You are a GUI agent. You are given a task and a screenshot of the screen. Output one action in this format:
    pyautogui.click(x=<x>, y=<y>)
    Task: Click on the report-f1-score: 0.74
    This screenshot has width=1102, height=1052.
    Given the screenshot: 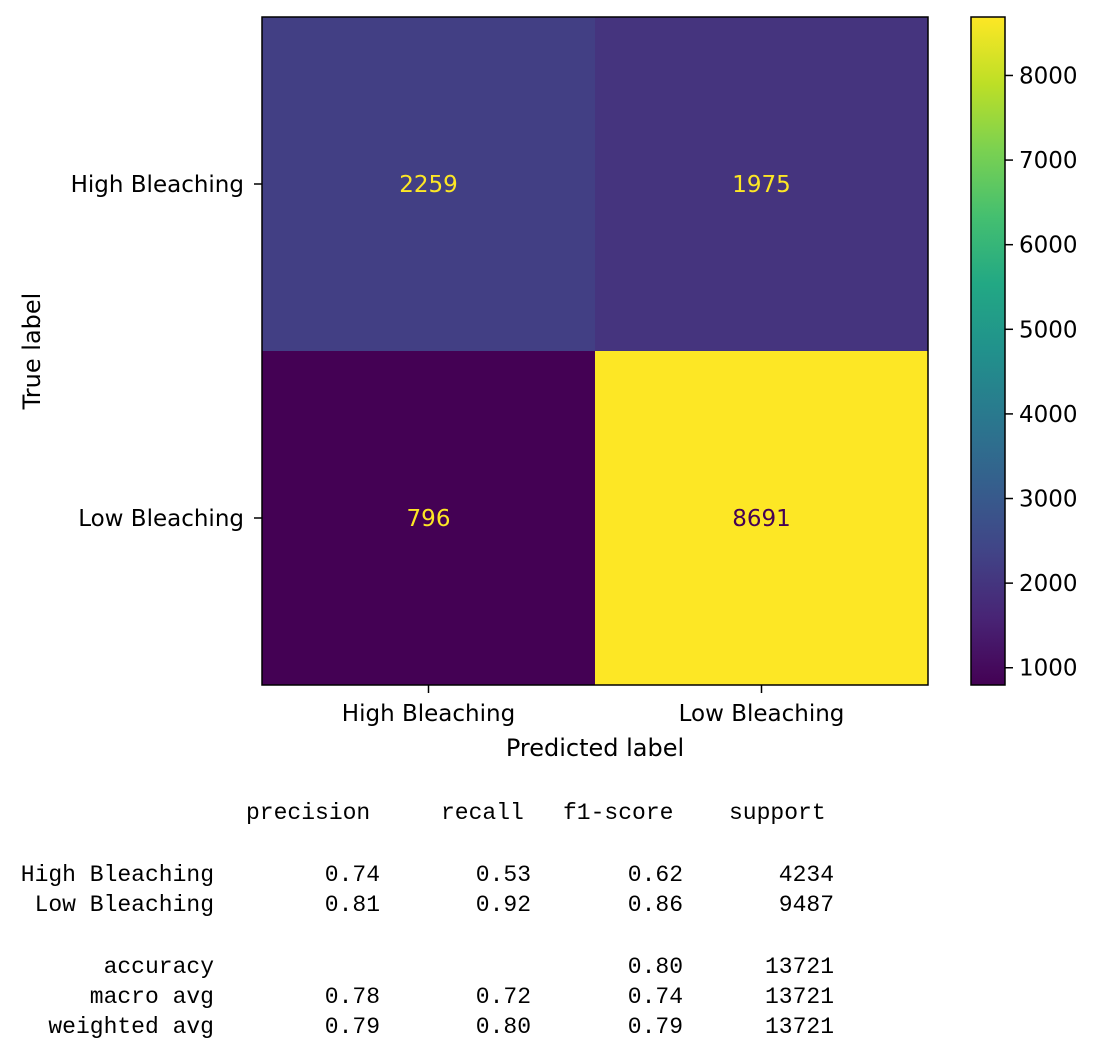 What is the action you would take?
    pyautogui.click(x=655, y=997)
    